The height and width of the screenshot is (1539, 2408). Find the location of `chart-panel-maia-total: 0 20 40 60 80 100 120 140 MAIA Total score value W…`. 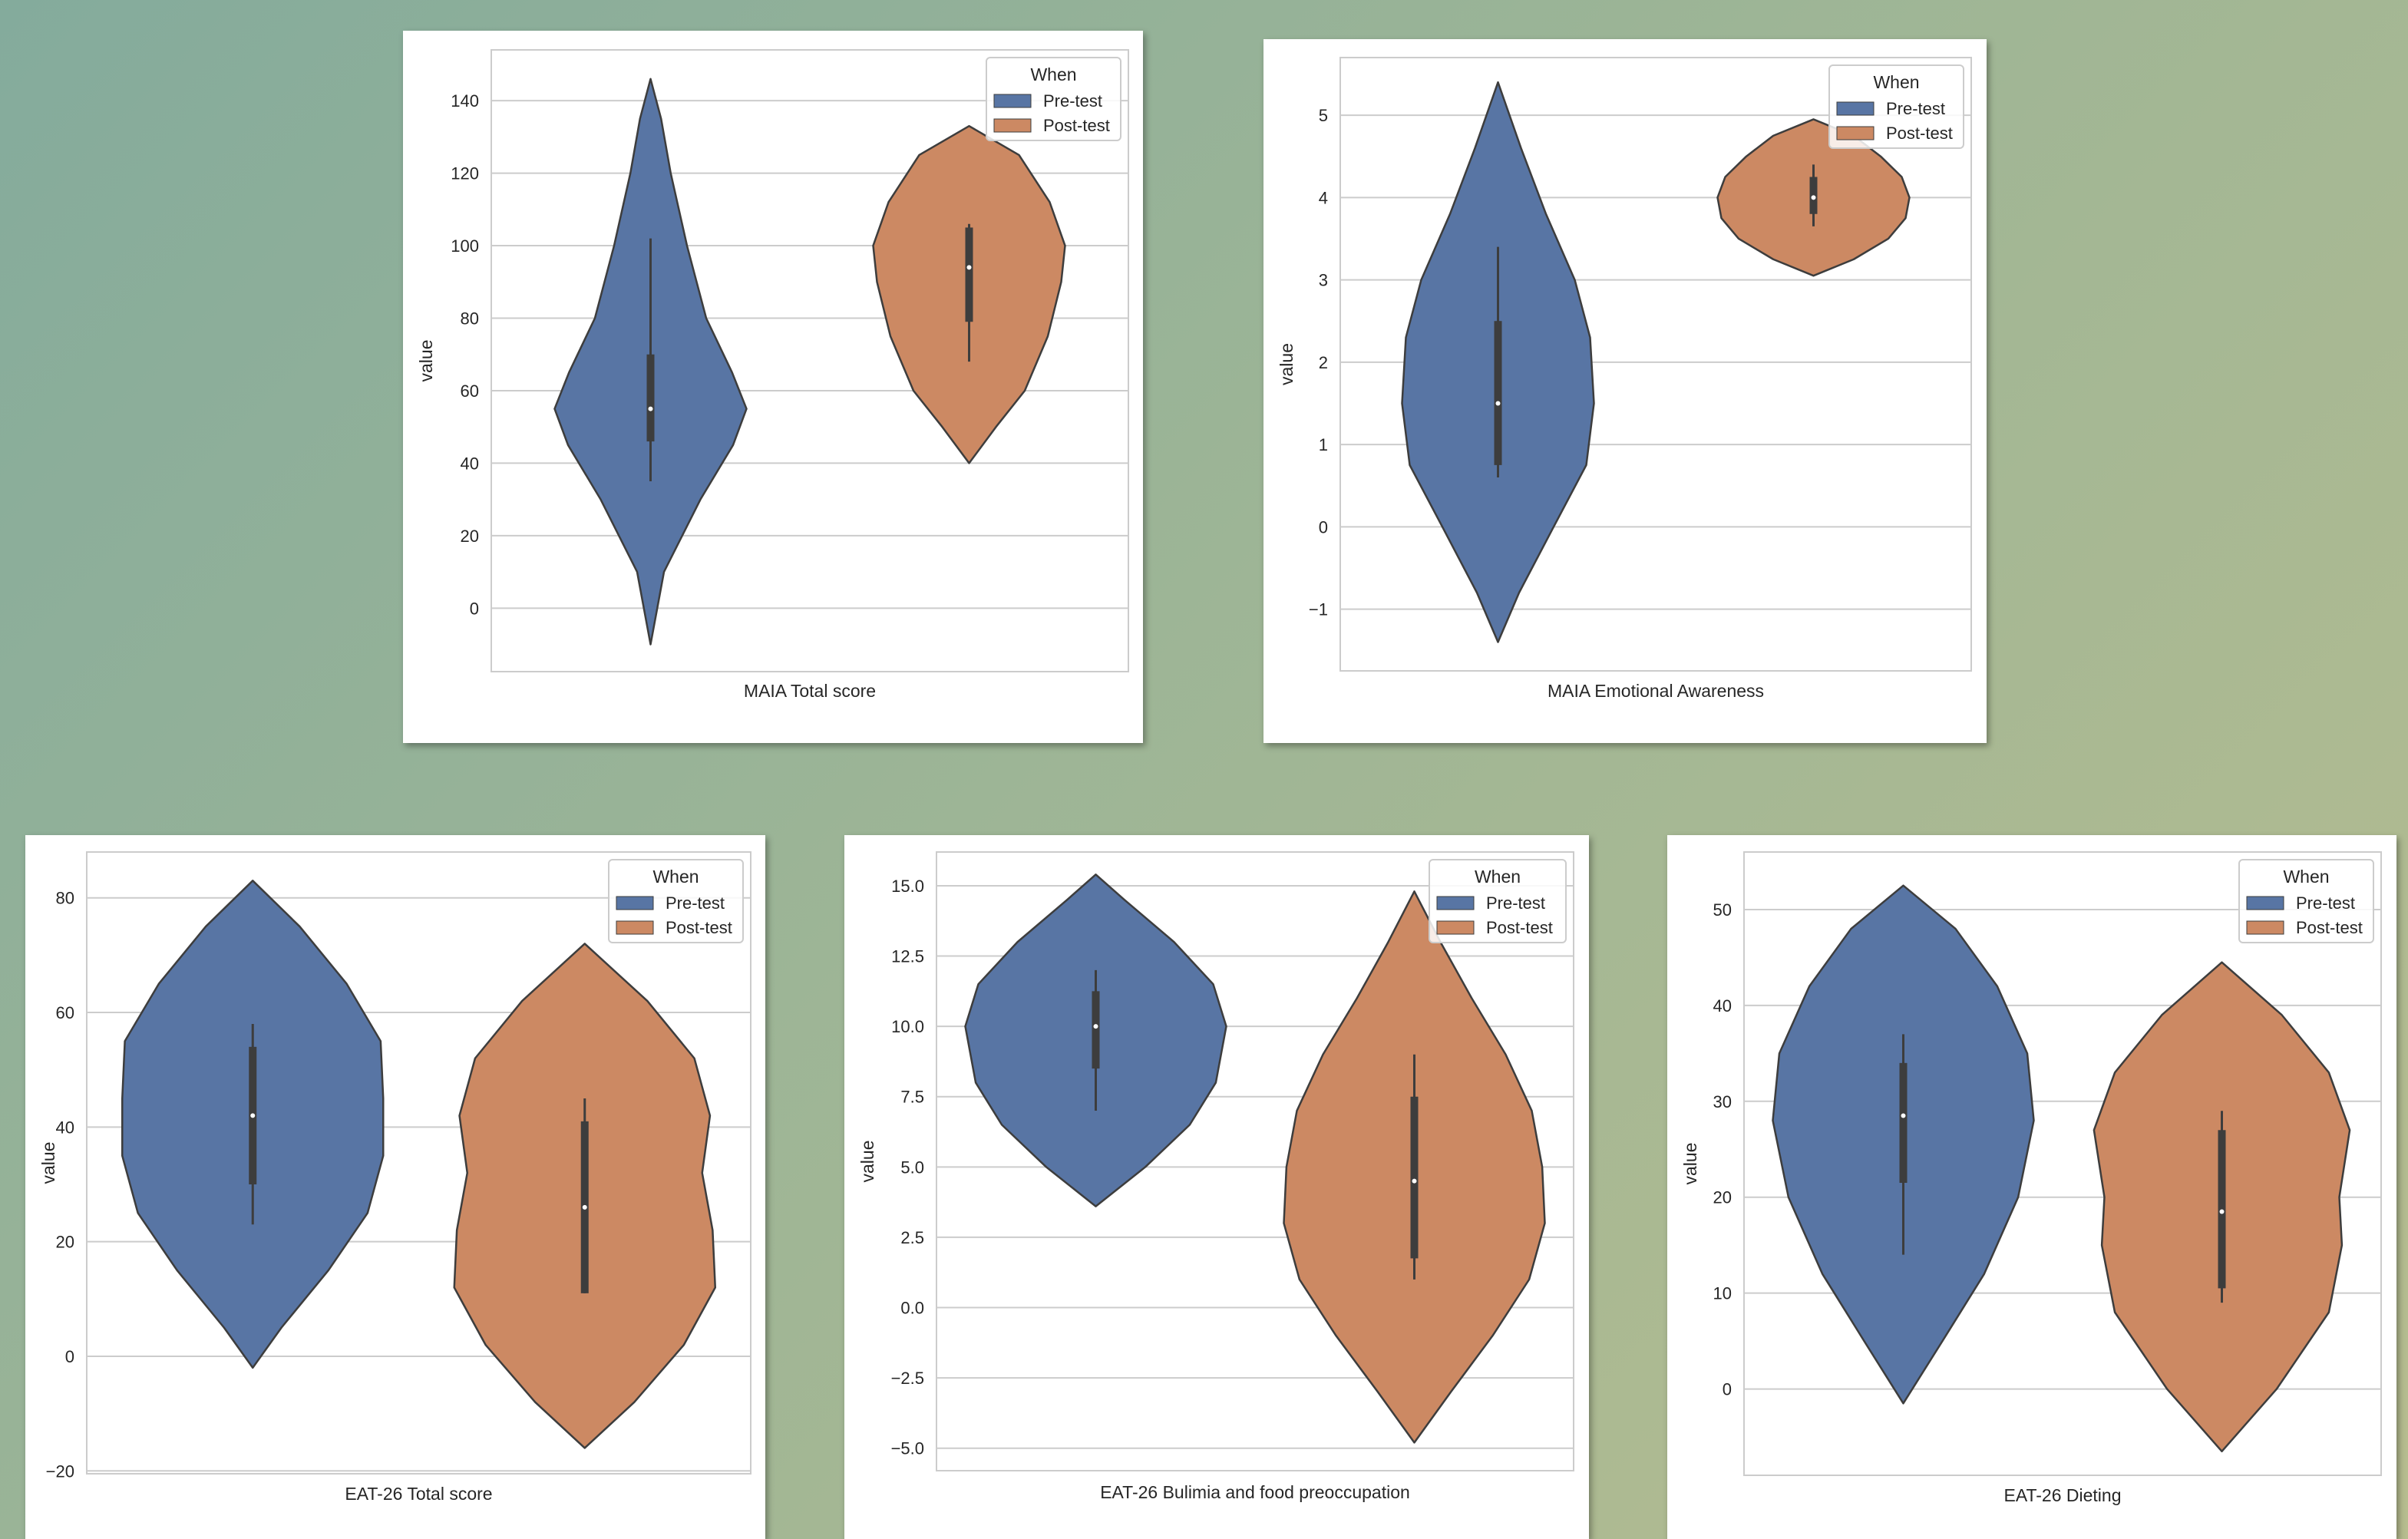

chart-panel-maia-total: 0 20 40 60 80 100 120 140 MAIA Total score value W… is located at coordinates (773, 387).